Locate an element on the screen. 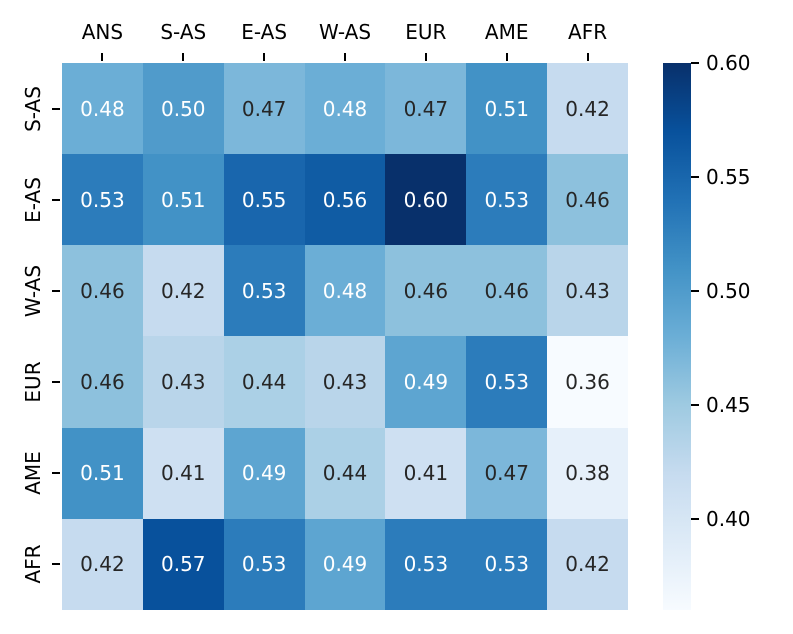  y-axis-label: W-AS is located at coordinates (33, 290).